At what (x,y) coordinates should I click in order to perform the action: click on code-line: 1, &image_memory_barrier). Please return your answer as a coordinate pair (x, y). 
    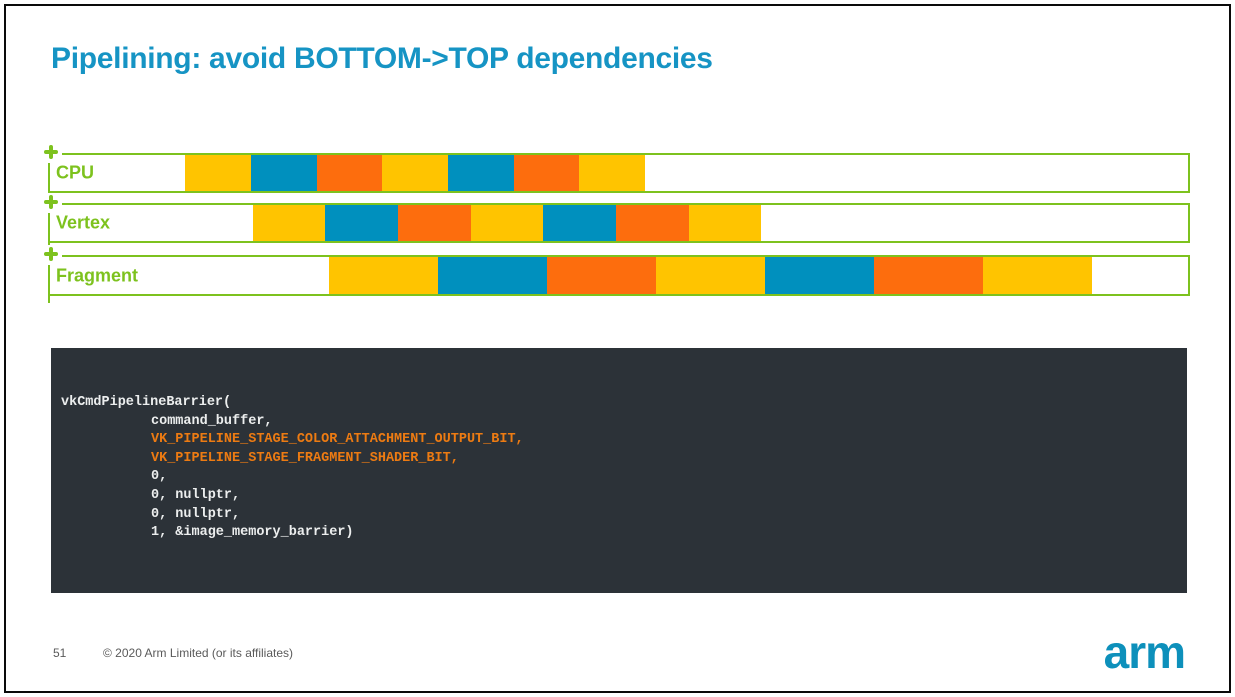
    Looking at the image, I should click on (252, 533).